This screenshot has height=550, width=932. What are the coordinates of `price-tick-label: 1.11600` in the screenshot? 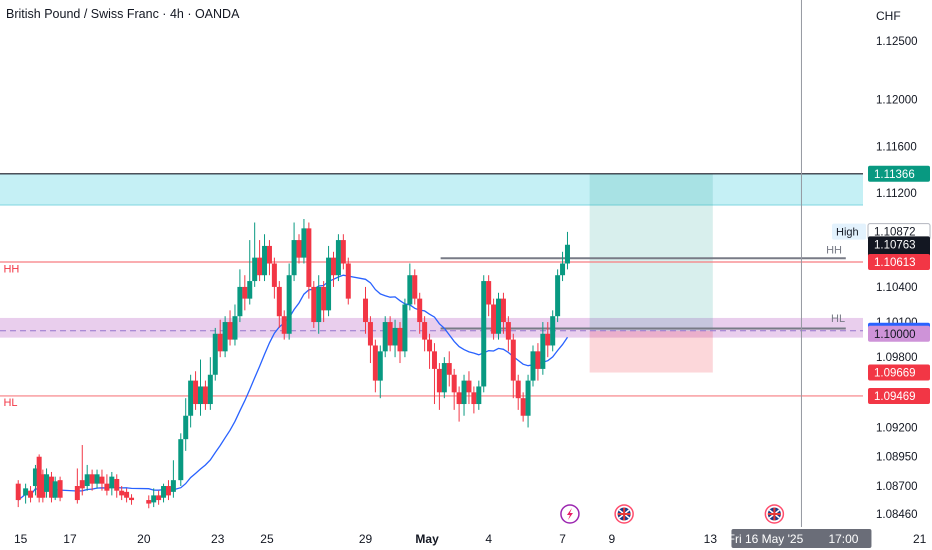 It's located at (896, 147).